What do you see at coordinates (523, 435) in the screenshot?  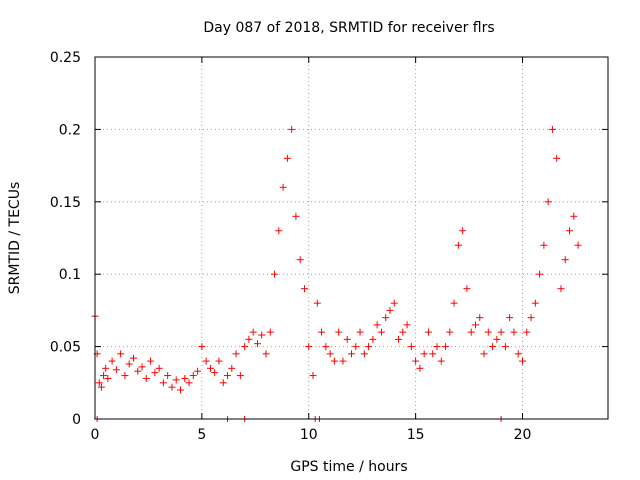 I see `x-tick-label: 20` at bounding box center [523, 435].